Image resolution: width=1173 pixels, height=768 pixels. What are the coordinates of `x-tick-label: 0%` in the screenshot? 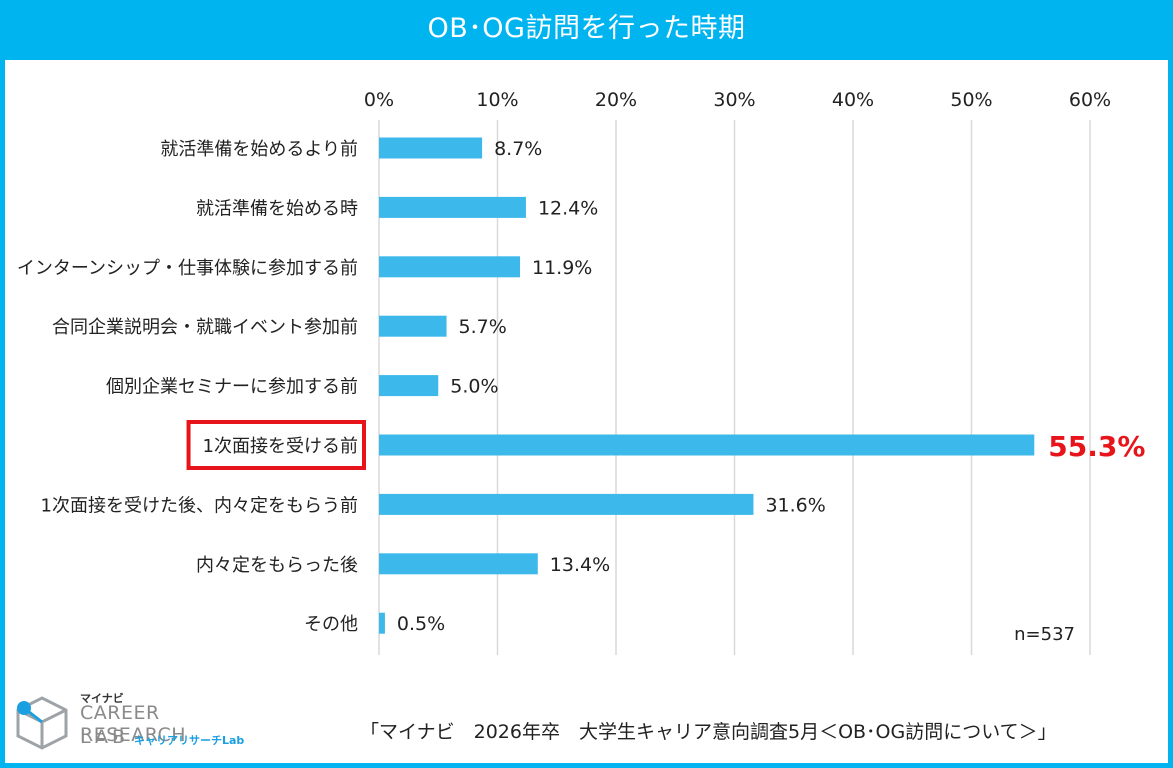 It's located at (379, 100).